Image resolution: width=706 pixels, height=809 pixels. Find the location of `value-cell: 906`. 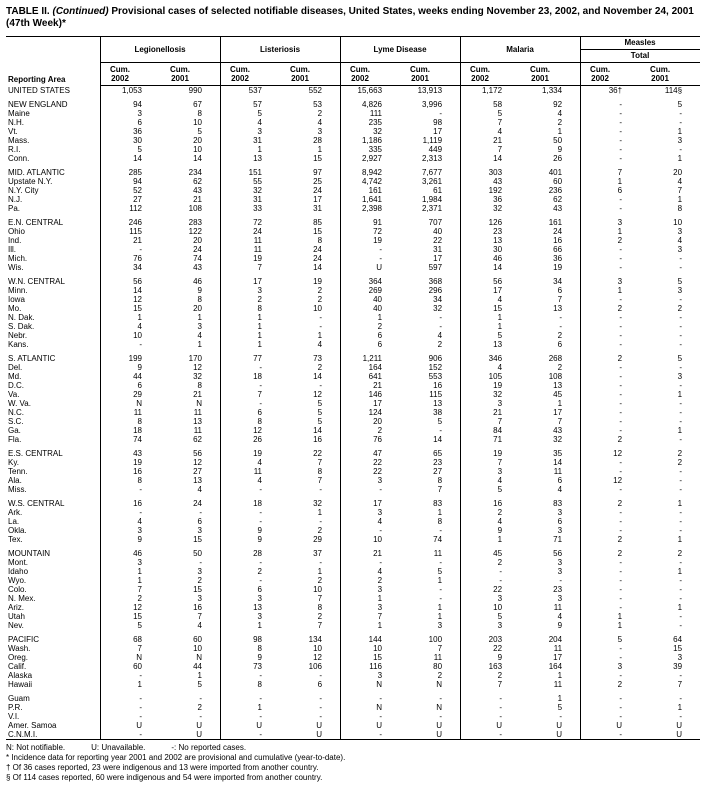

value-cell: 906 is located at coordinates (435, 358).